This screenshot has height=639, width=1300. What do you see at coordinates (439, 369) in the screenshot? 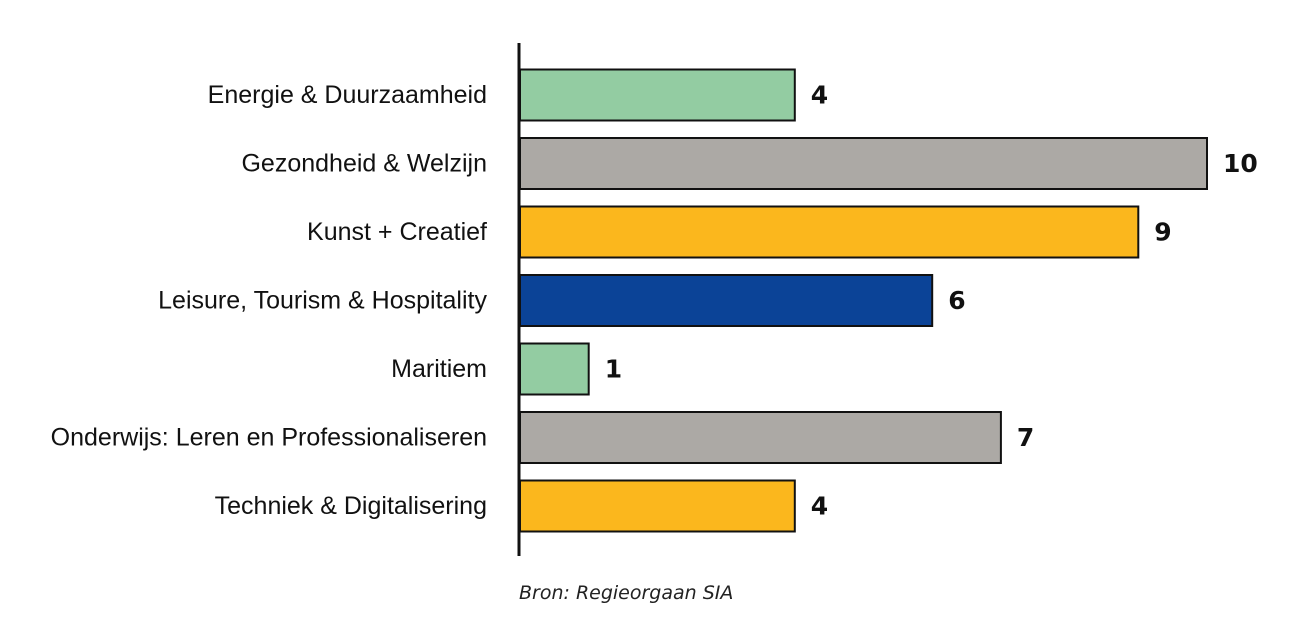
I see `category-label-4: Maritiem` at bounding box center [439, 369].